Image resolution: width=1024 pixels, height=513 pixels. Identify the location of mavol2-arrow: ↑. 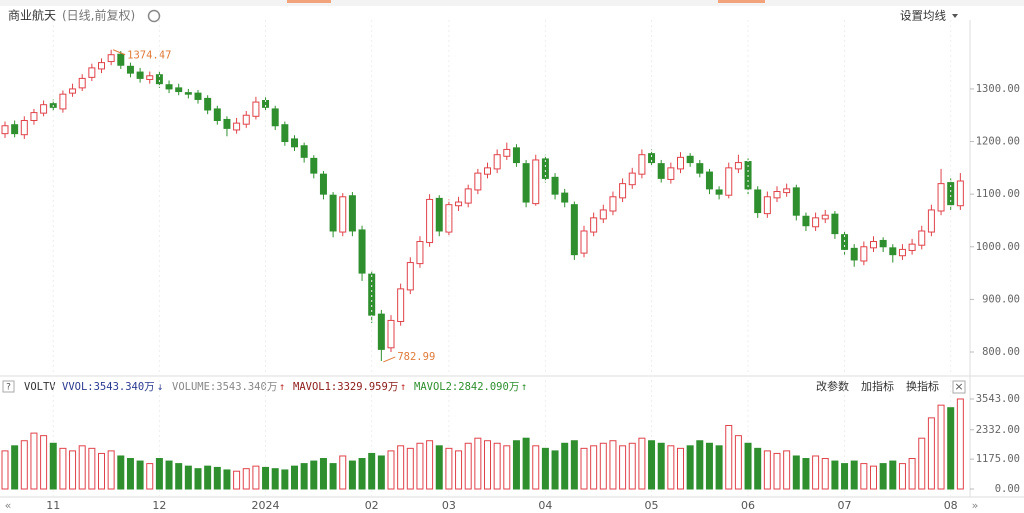
(524, 387).